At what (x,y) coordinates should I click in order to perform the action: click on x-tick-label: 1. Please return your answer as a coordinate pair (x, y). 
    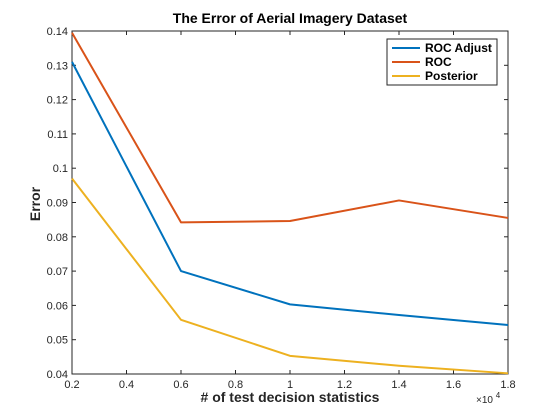
    Looking at the image, I should click on (290, 385).